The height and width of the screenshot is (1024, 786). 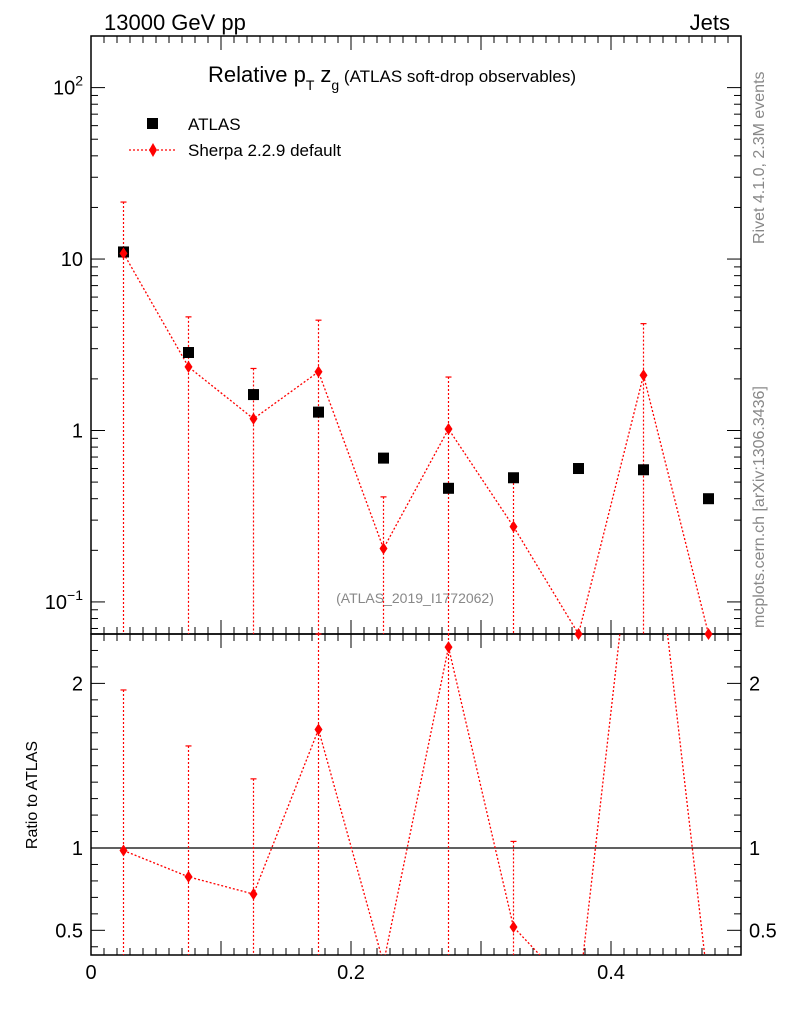 I want to click on legend-sherpa-label: Sherpa 2.2.9 default, so click(x=264, y=150).